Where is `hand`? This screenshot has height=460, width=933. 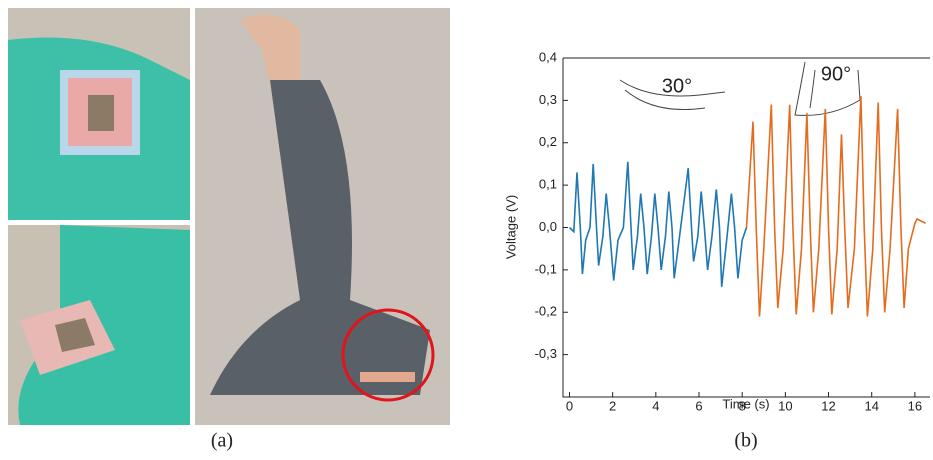 hand is located at coordinates (270, 49).